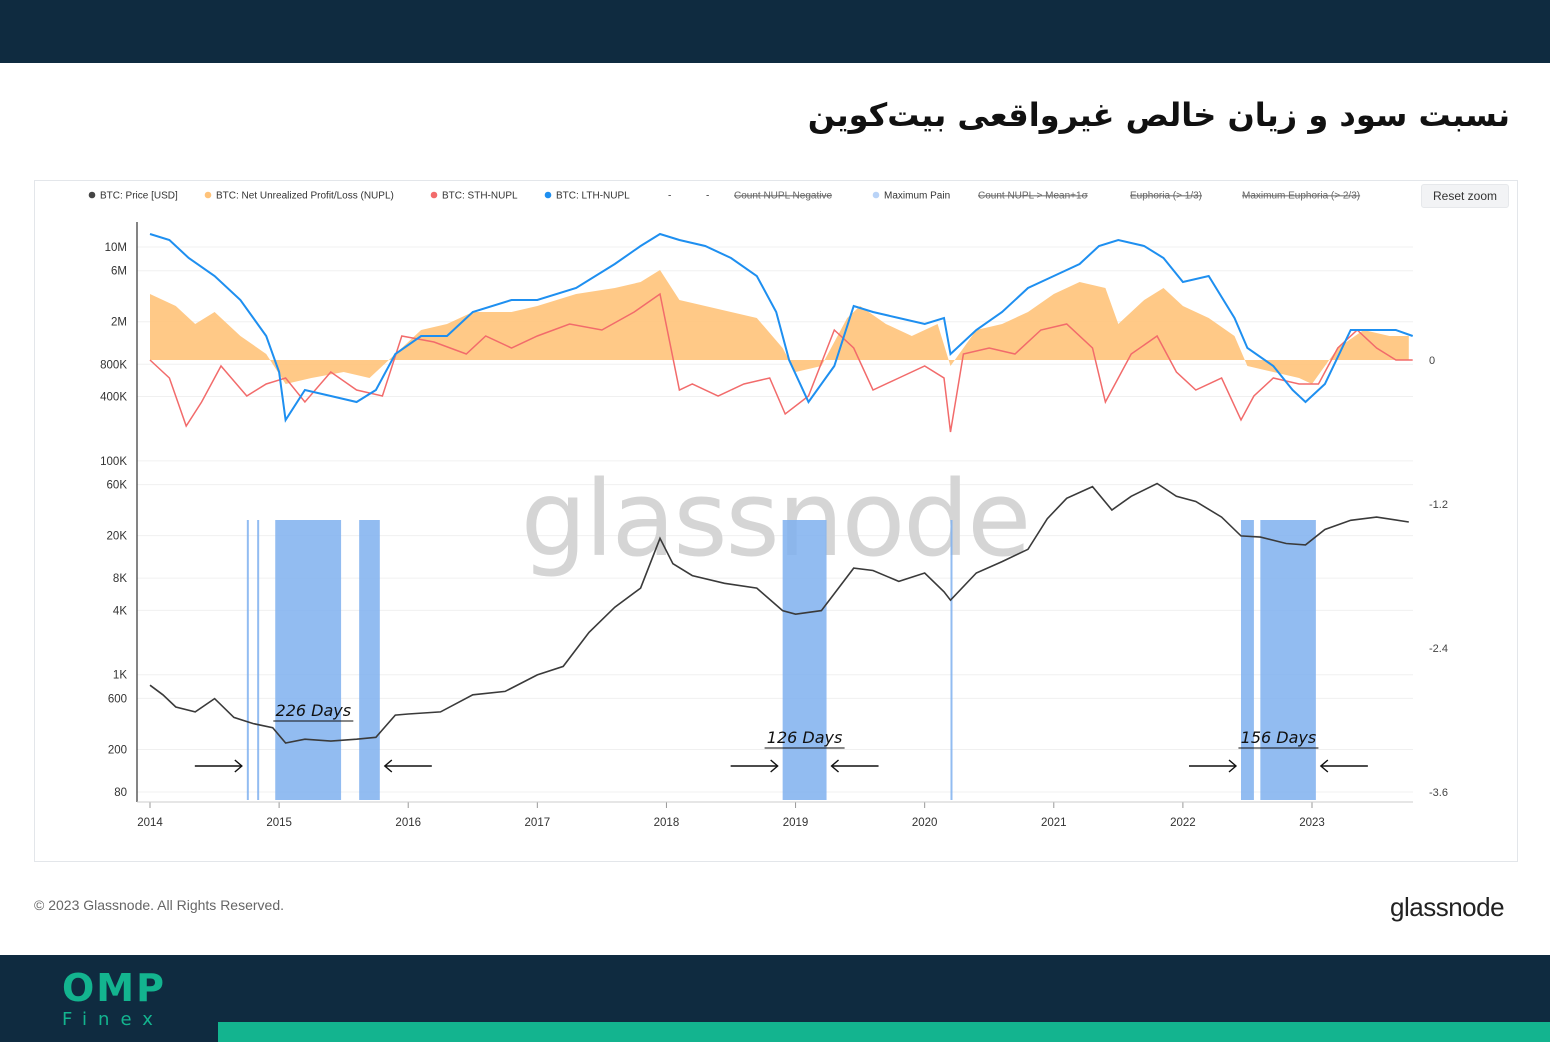 The width and height of the screenshot is (1550, 1042). I want to click on x-tick-label: 2017, so click(538, 823).